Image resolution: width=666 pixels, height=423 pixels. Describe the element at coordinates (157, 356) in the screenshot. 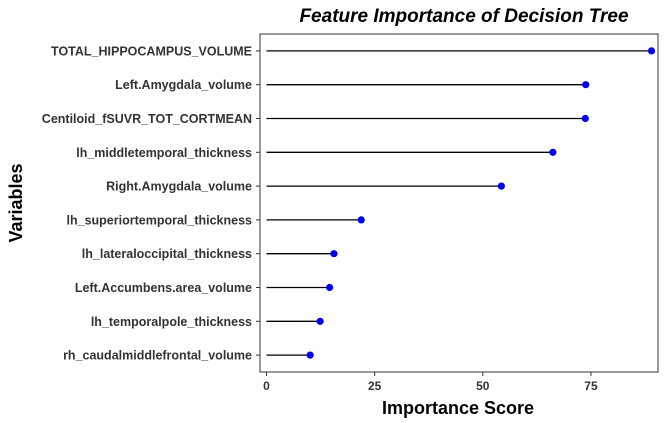

I see `y-tick-label: rh_caudalmiddlefrontal_volume` at that location.